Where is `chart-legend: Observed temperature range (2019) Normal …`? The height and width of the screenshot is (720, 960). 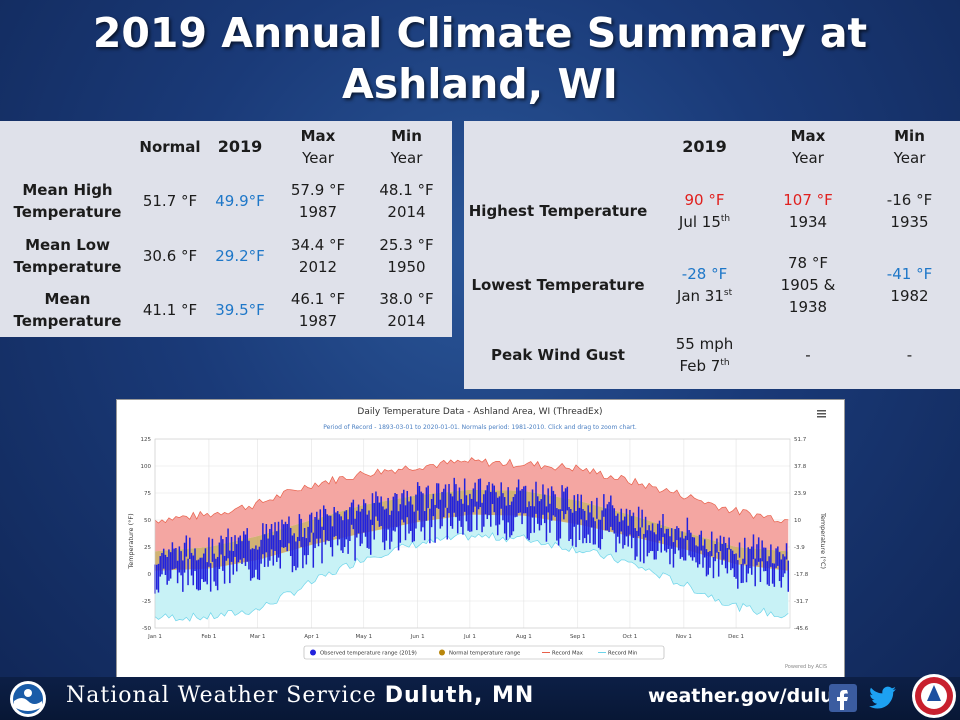
chart-legend: Observed temperature range (2019) Normal … is located at coordinates (484, 652).